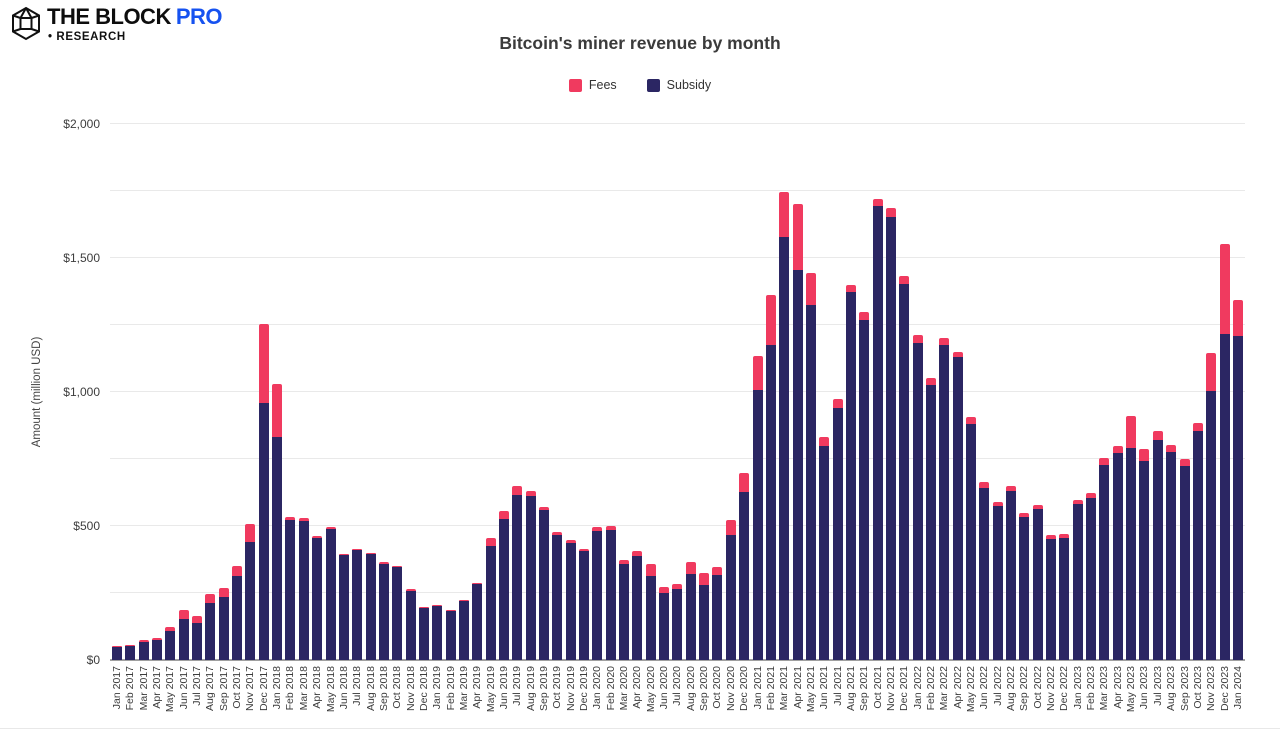 The width and height of the screenshot is (1280, 736). I want to click on bar-mar-2018: Mar 2018, so click(304, 417).